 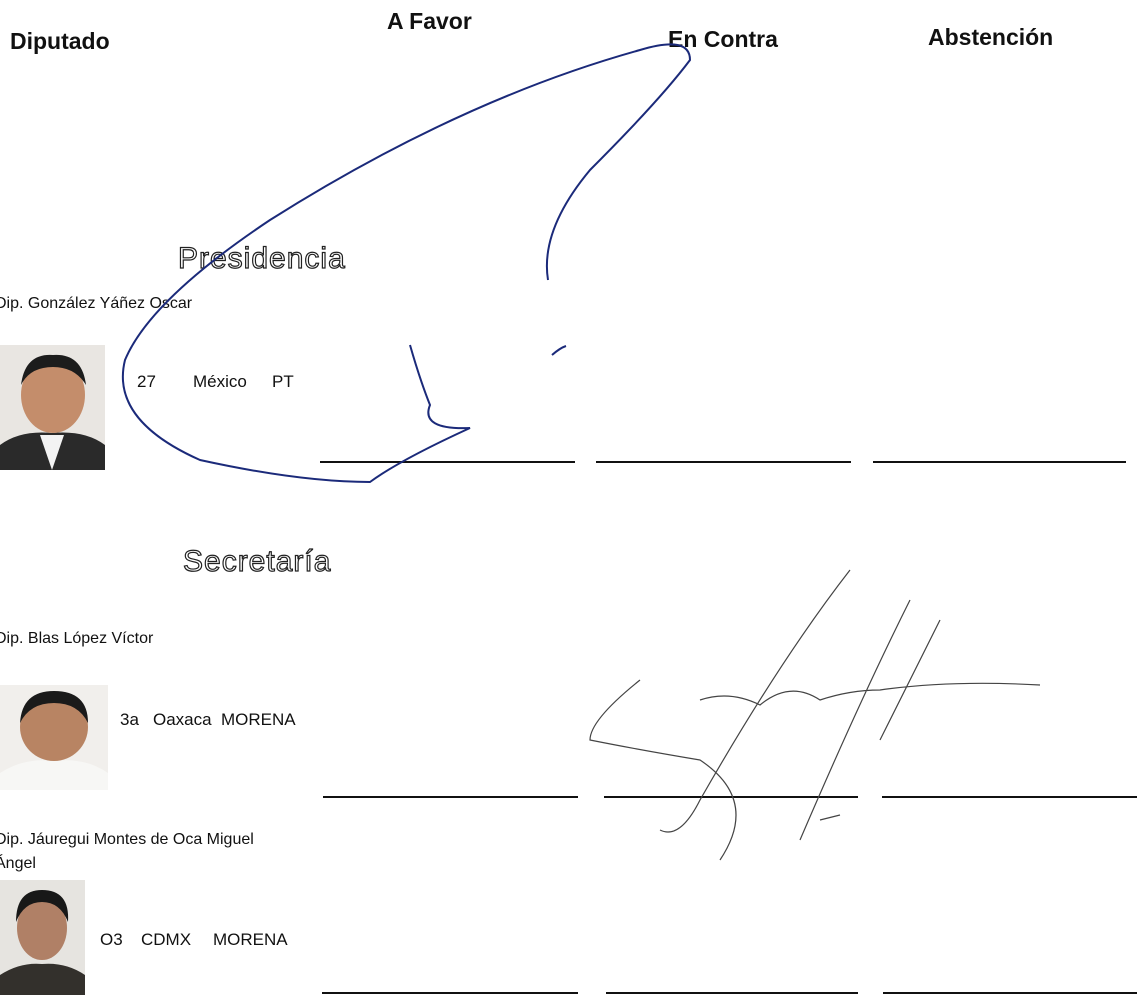 What do you see at coordinates (261, 258) in the screenshot?
I see `section-title: Presidencia` at bounding box center [261, 258].